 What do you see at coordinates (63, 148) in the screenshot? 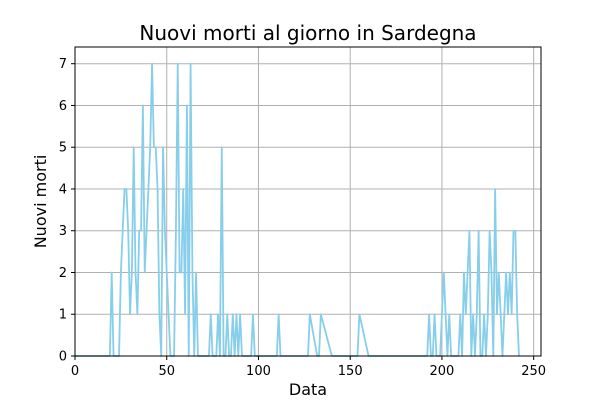
I see `y-tick-label: 5` at bounding box center [63, 148].